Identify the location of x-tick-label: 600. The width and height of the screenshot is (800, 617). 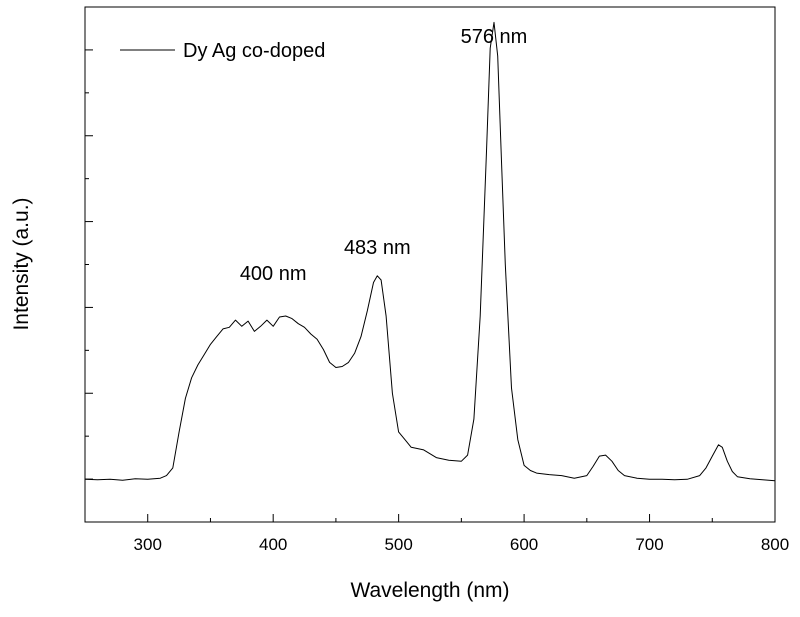
(524, 544).